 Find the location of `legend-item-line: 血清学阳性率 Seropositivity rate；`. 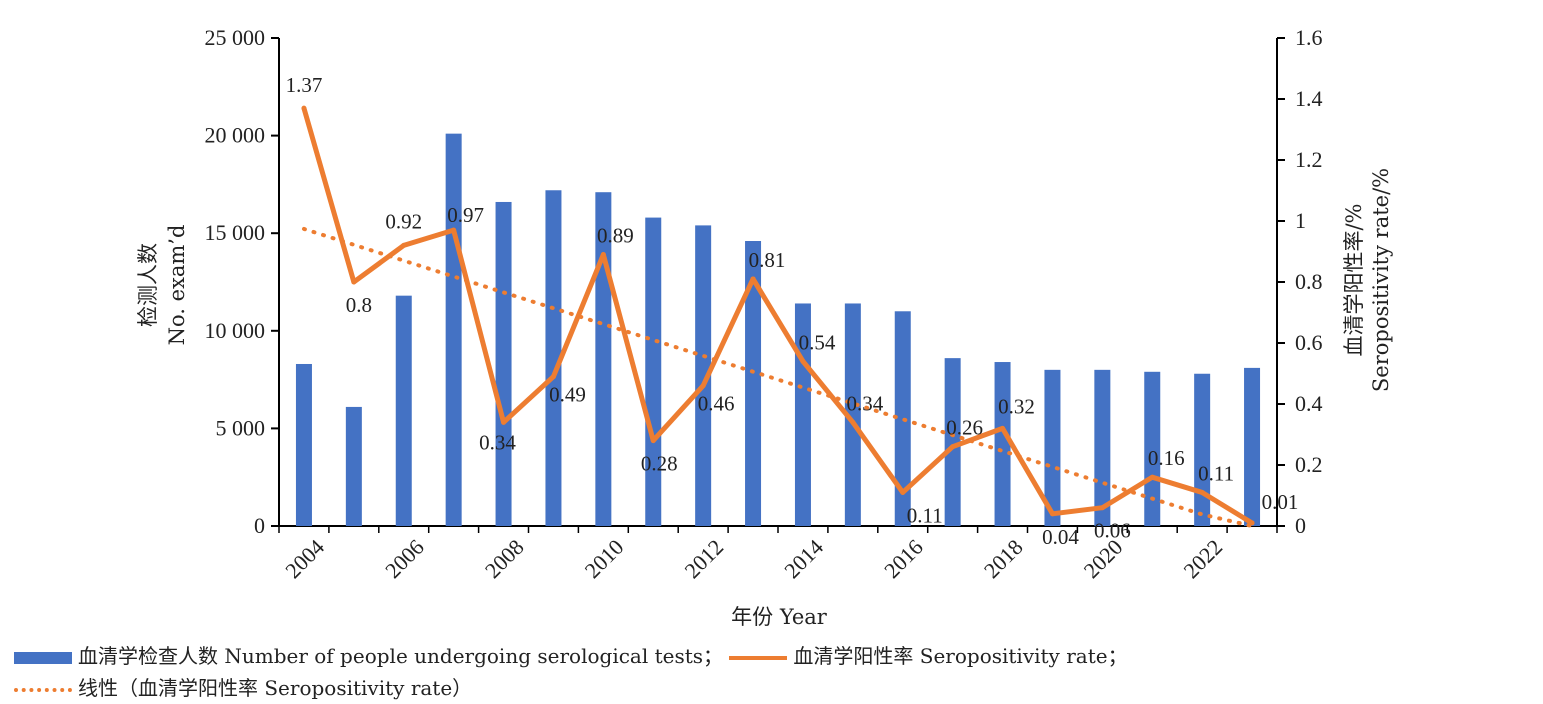

legend-item-line: 血清学阳性率 Seropositivity rate； is located at coordinates (928, 656).